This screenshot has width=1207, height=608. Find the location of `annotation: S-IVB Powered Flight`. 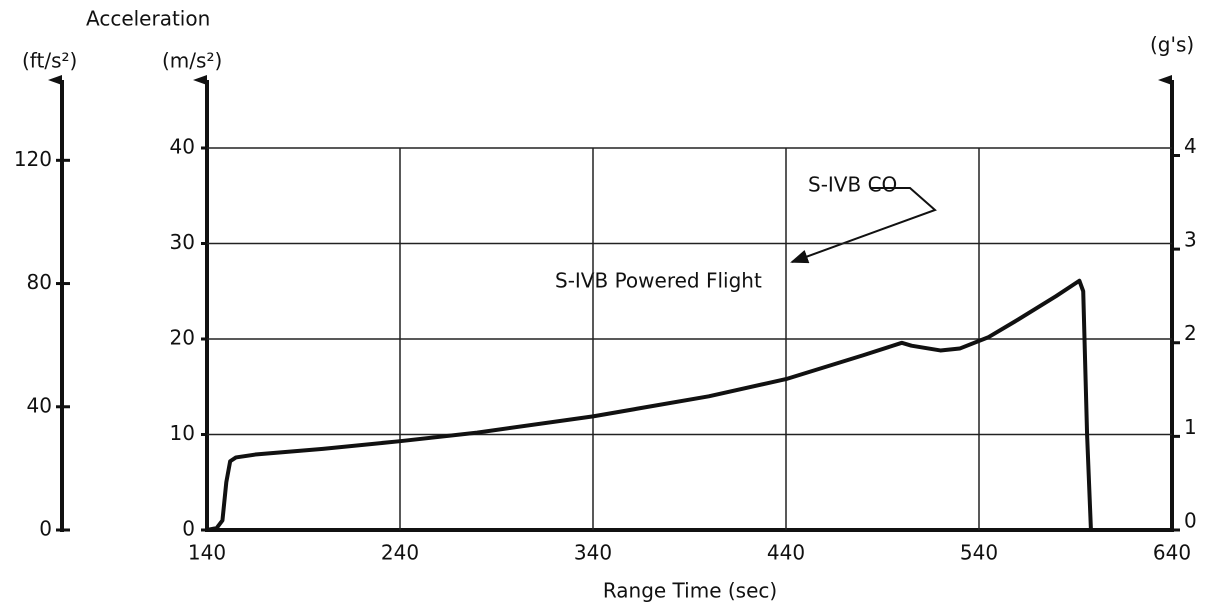

annotation: S-IVB Powered Flight is located at coordinates (658, 281).